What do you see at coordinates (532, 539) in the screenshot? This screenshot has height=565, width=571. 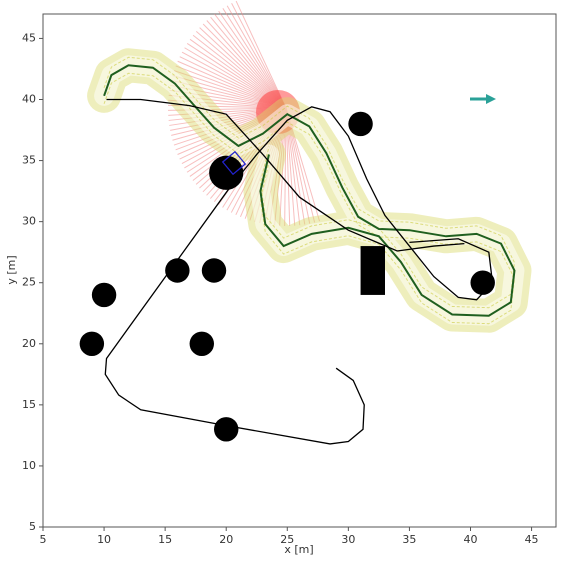 I see `x-tick-label: 45` at bounding box center [532, 539].